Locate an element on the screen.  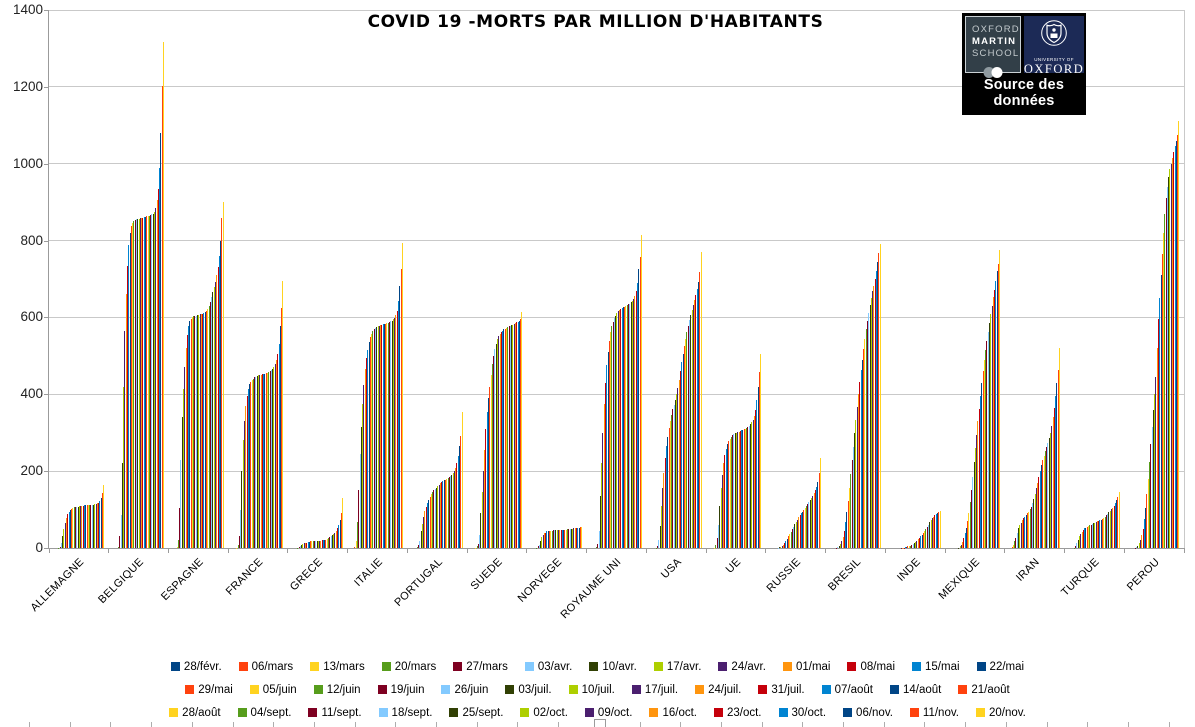
university-of-caption: UNIVERSITY OF is located at coordinates (1054, 59).